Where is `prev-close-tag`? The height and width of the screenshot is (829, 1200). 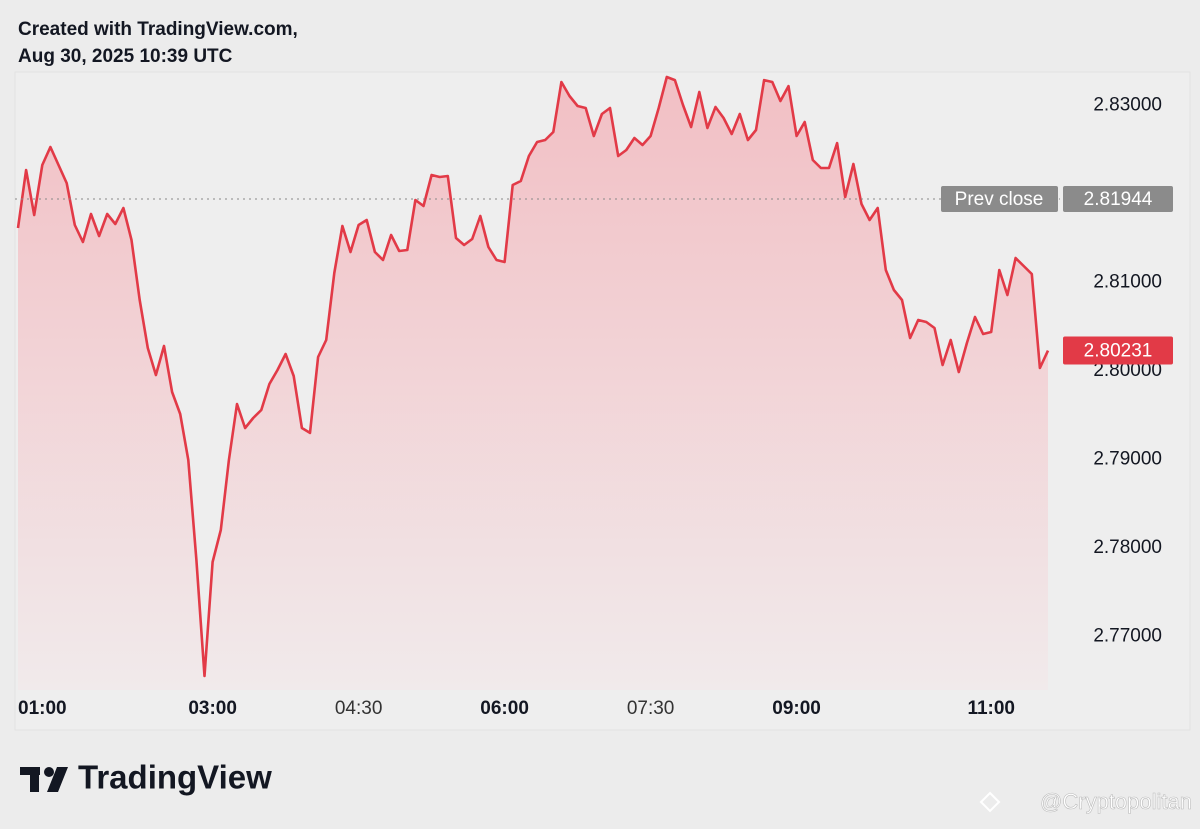 prev-close-tag is located at coordinates (999, 198).